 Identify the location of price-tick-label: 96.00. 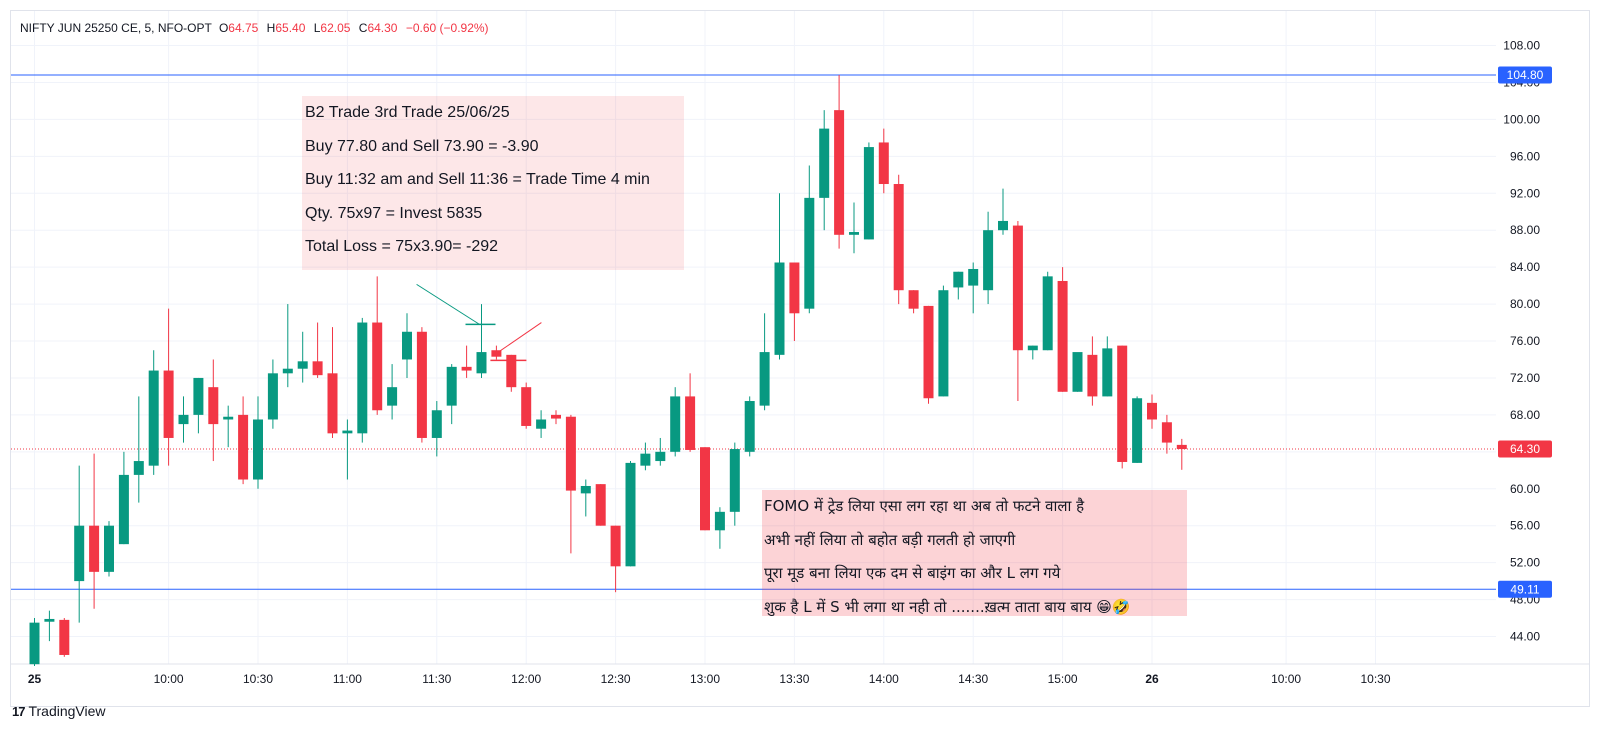
(1525, 156).